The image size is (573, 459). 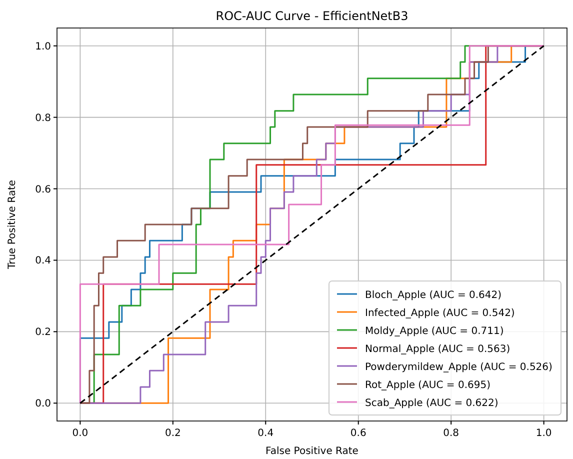 What do you see at coordinates (43, 332) in the screenshot?
I see `y-tick-label: 0.2` at bounding box center [43, 332].